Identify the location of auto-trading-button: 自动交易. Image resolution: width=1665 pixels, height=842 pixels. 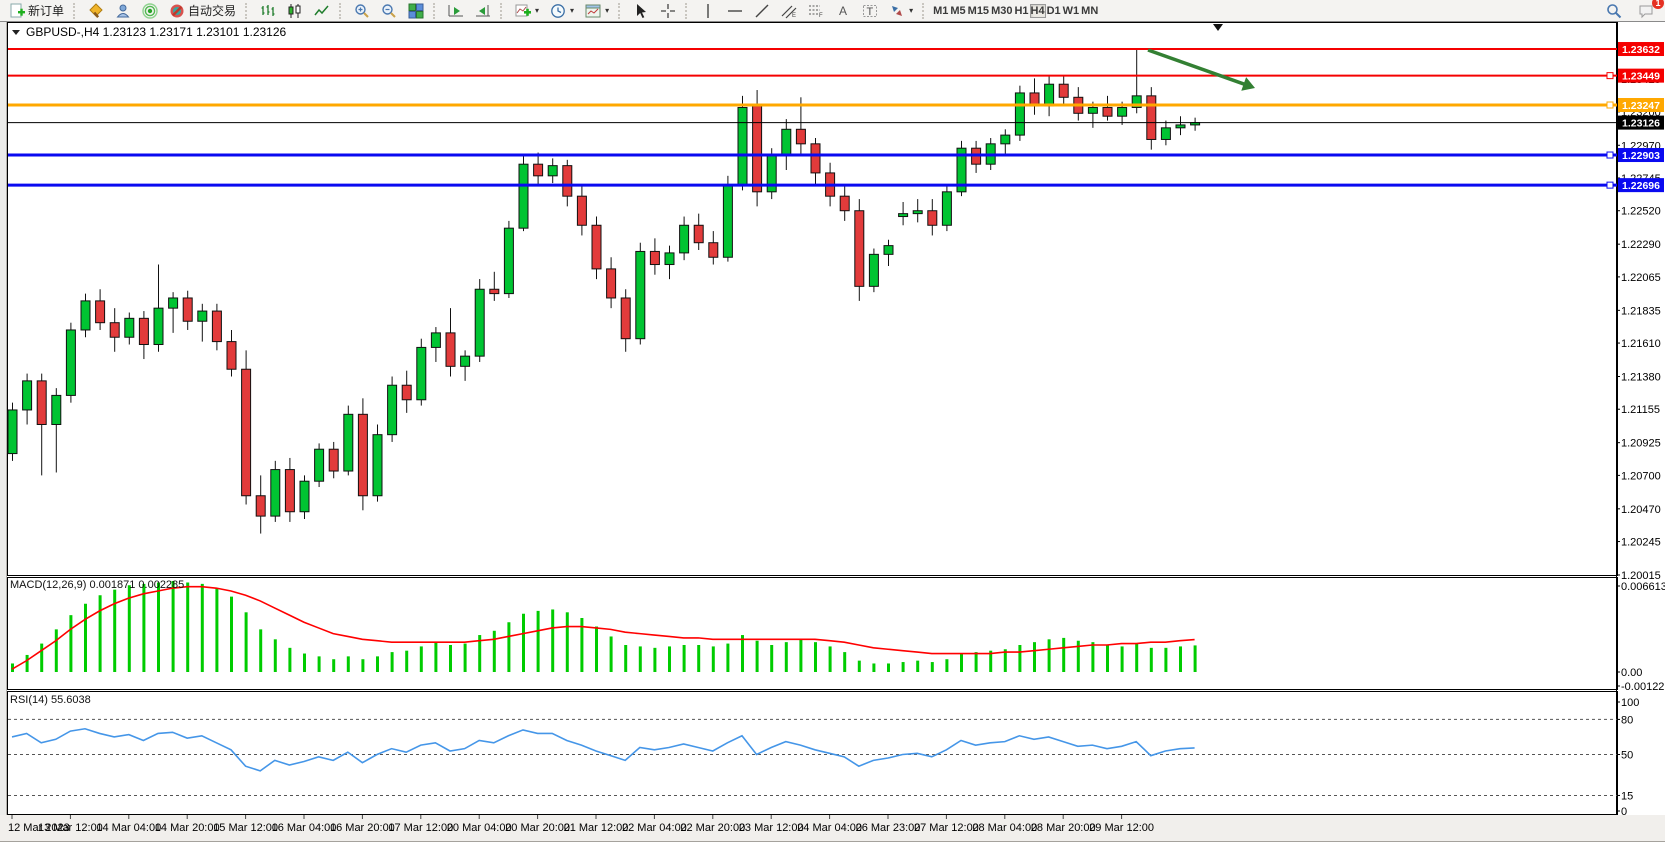
(202, 11).